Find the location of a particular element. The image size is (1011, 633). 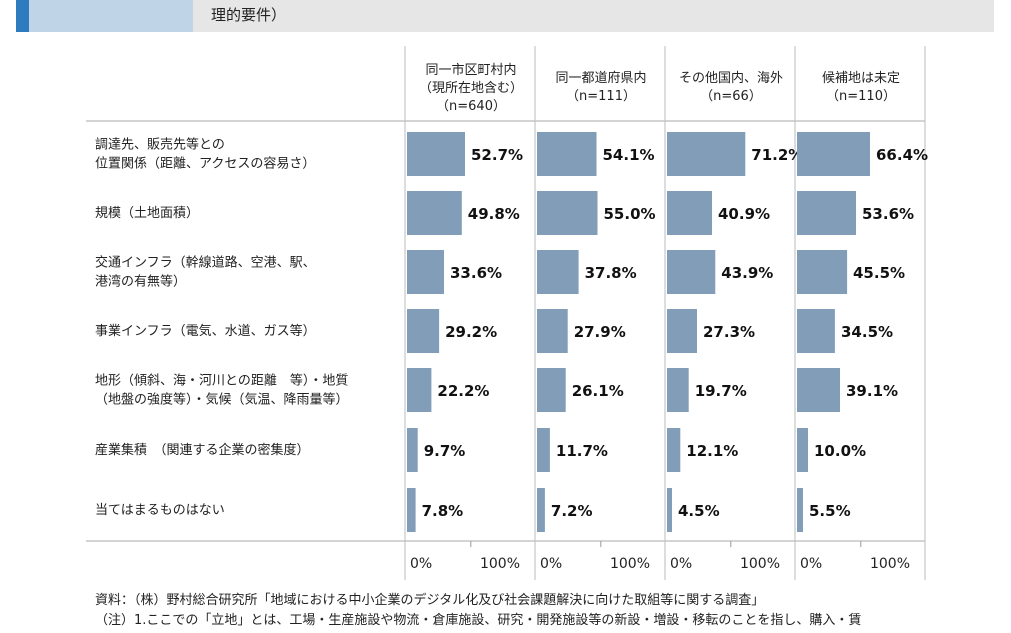

category-label: 調達先、販売先等との is located at coordinates (160, 145).